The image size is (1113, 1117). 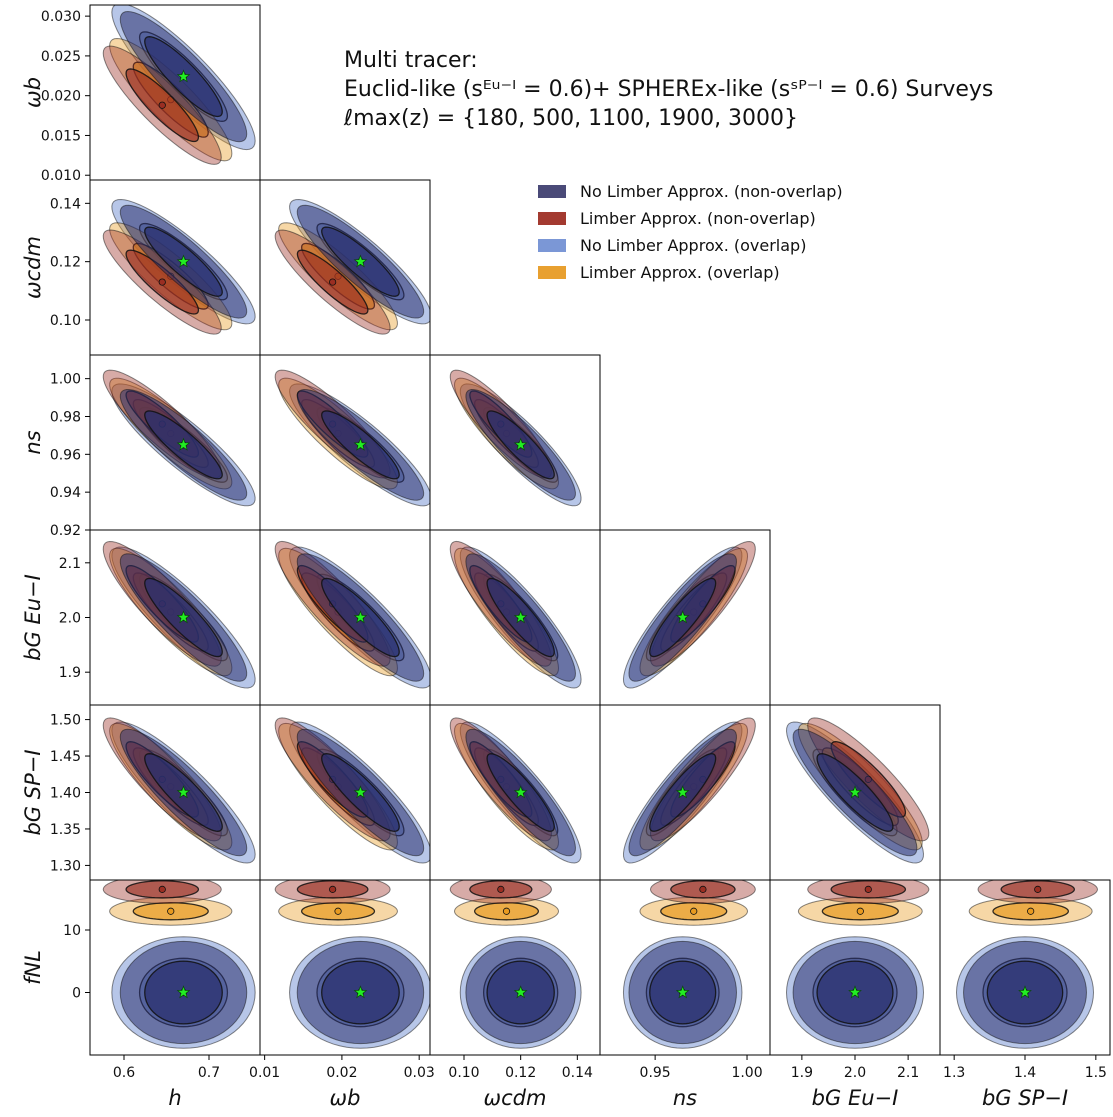 I want to click on y-tick-label: 0.14, so click(x=65, y=204).